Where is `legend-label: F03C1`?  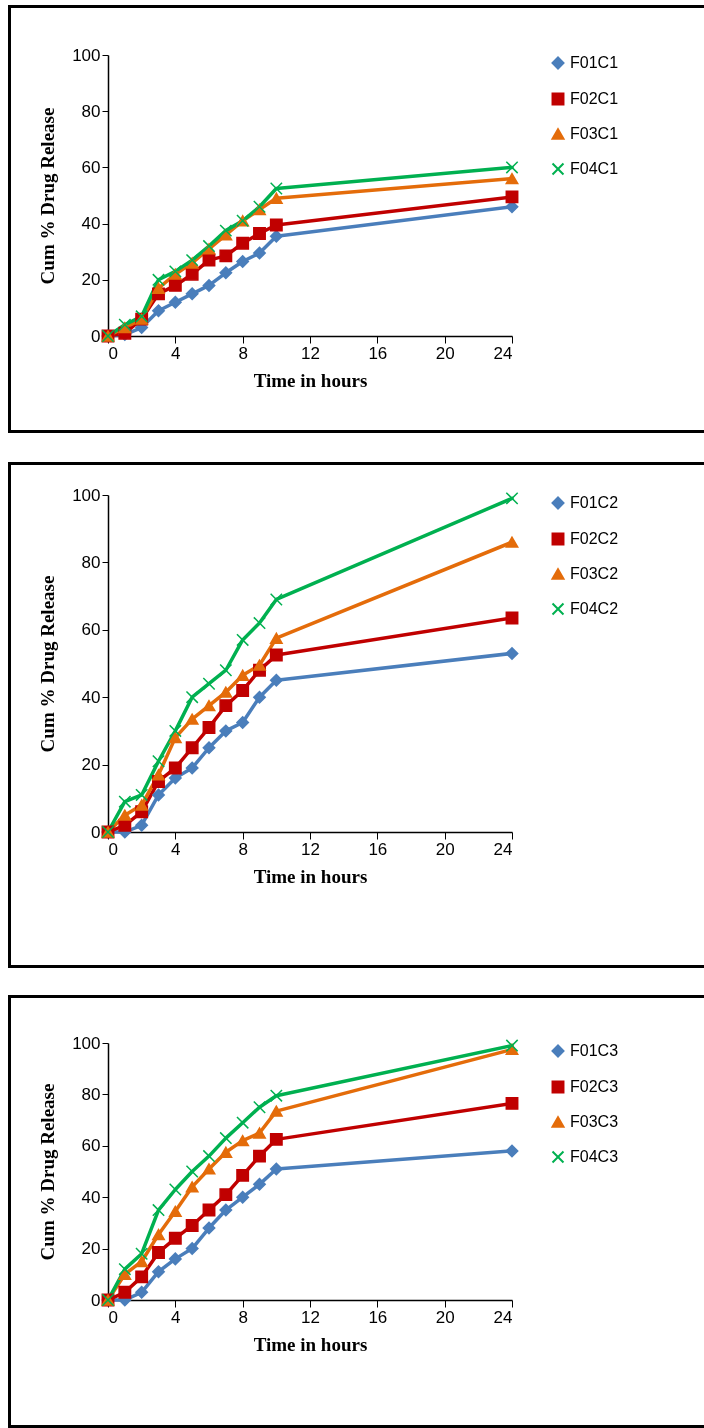 legend-label: F03C1 is located at coordinates (594, 133).